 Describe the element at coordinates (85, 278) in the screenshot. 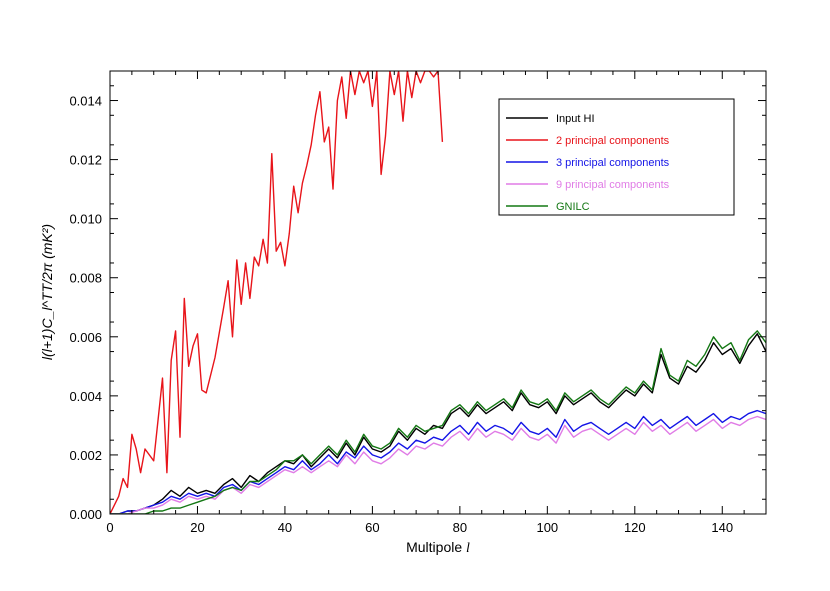

I see `y-tick-label: 0.008` at that location.